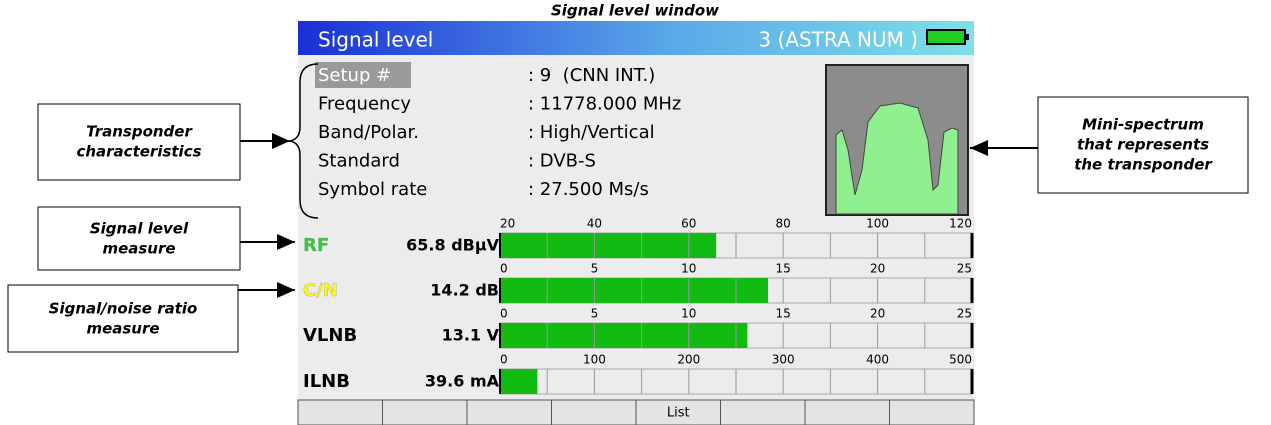 The image size is (1271, 425). What do you see at coordinates (464, 290) in the screenshot?
I see `meter-value: 14.2 dB` at bounding box center [464, 290].